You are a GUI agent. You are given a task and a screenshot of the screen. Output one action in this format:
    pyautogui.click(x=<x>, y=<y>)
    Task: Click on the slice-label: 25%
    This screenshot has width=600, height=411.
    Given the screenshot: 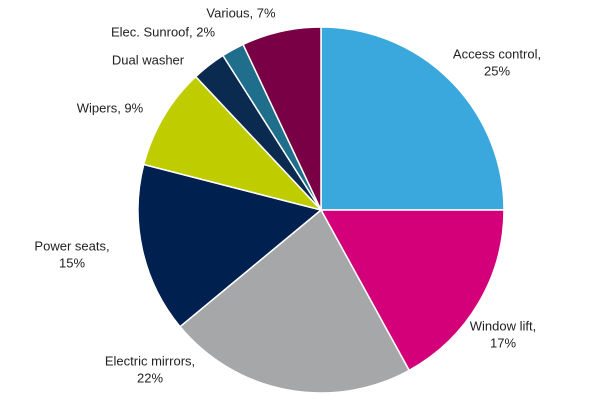 What is the action you would take?
    pyautogui.click(x=497, y=70)
    